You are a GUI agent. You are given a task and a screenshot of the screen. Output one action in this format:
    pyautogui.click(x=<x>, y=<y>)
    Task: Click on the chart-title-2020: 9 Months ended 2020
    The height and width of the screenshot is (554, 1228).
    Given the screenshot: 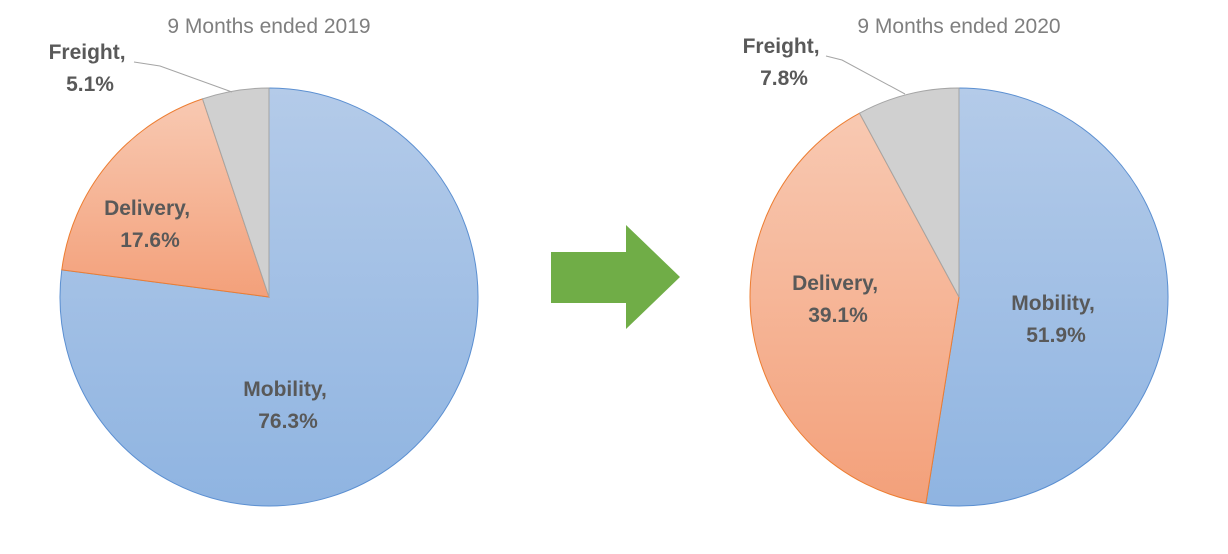 What is the action you would take?
    pyautogui.click(x=958, y=26)
    